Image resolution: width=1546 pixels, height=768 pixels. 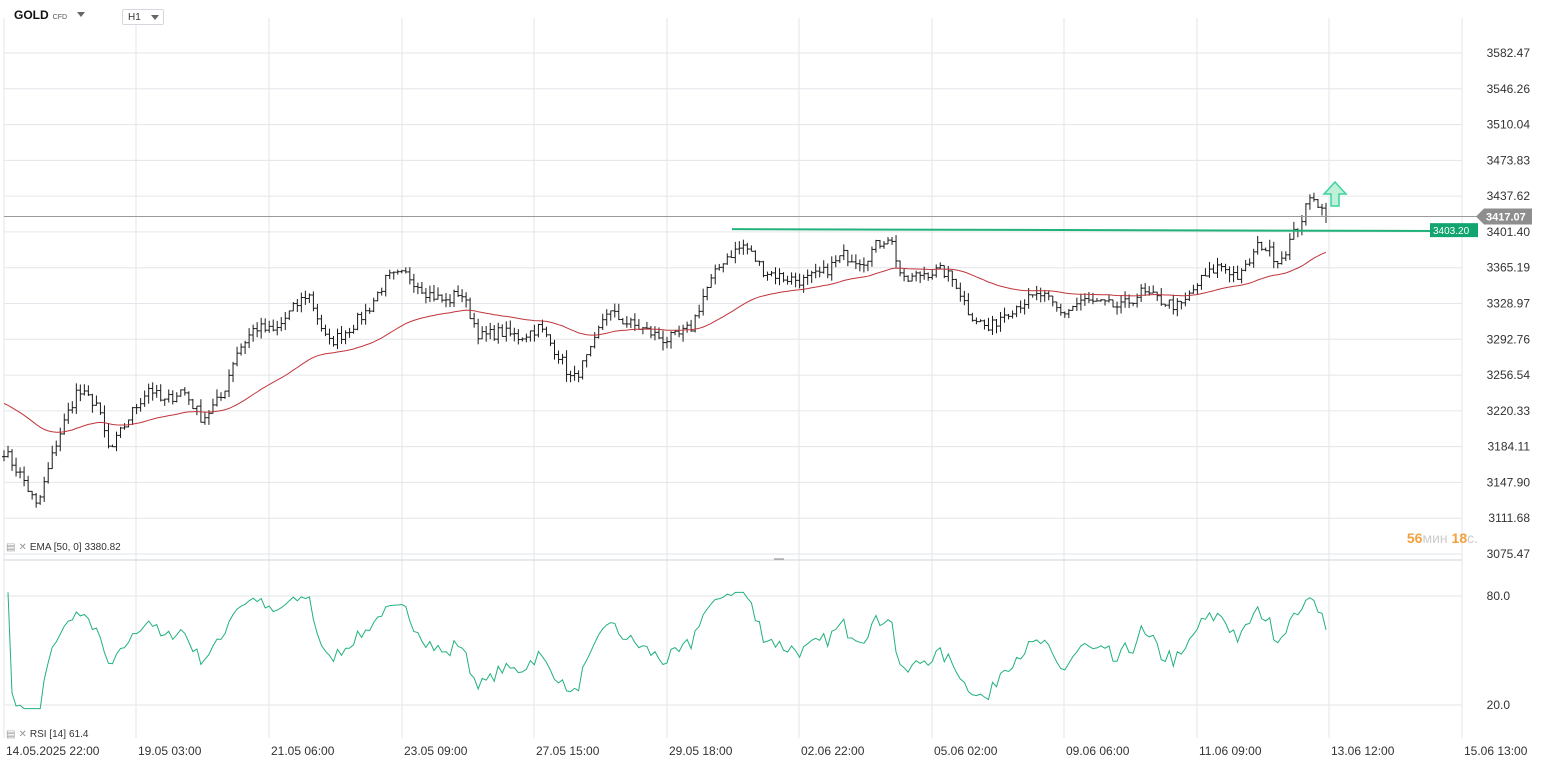 What do you see at coordinates (1509, 411) in the screenshot?
I see `price-tick-label: 3220.33` at bounding box center [1509, 411].